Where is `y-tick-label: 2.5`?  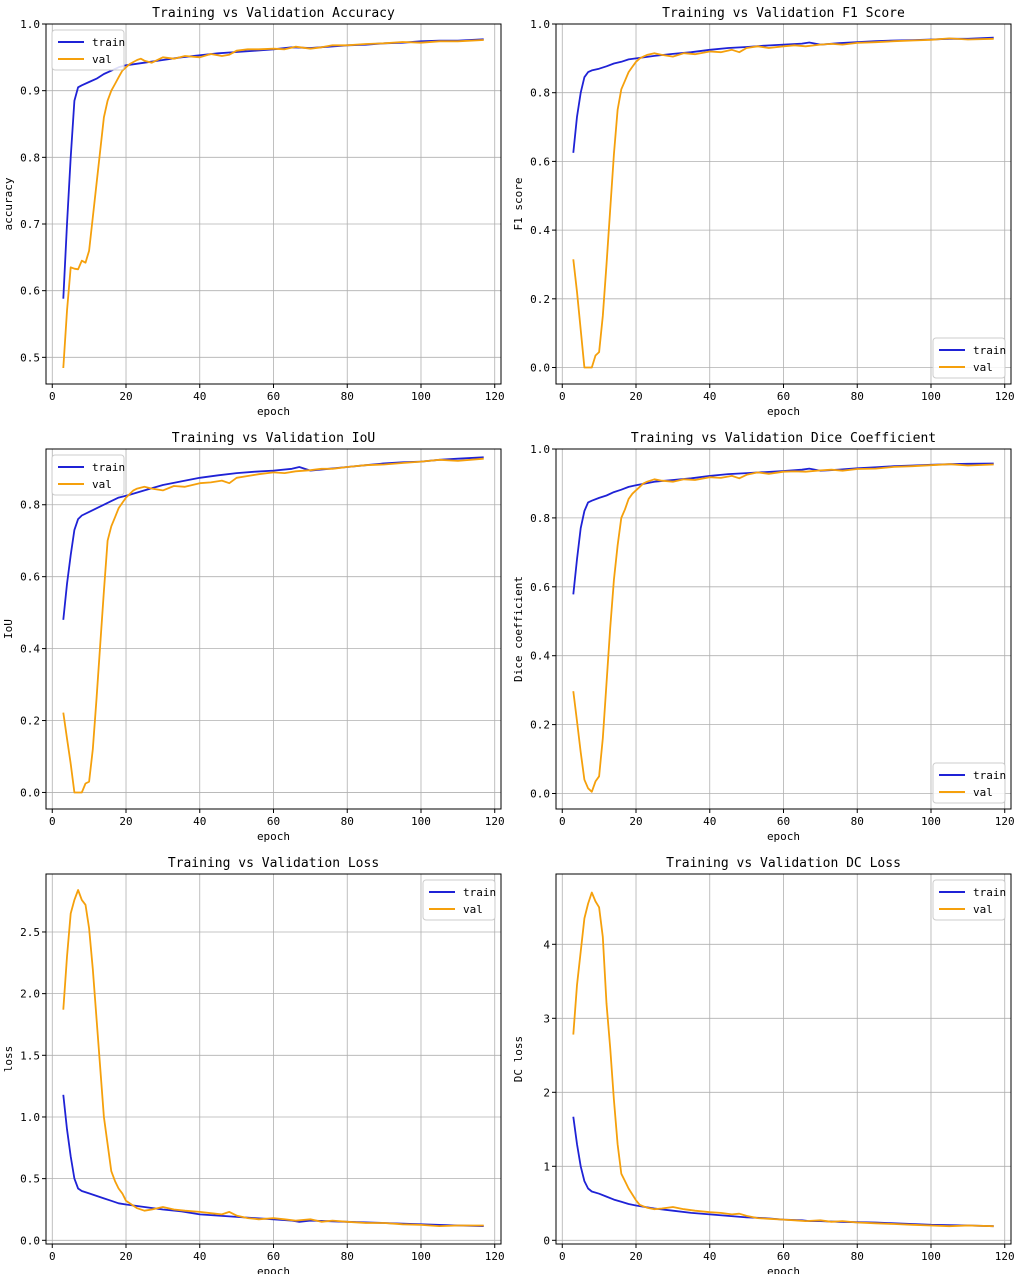
y-tick-label: 2.5 is located at coordinates (30, 932).